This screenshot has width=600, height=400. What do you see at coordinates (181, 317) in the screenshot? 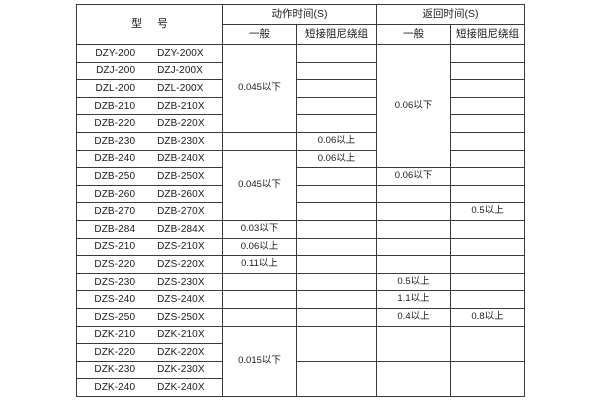
I see `model-code-variant: DZS-250X` at bounding box center [181, 317].